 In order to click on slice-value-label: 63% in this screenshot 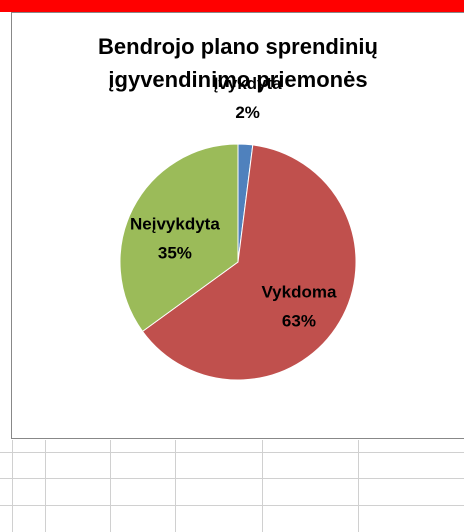, I will do `click(299, 321)`.